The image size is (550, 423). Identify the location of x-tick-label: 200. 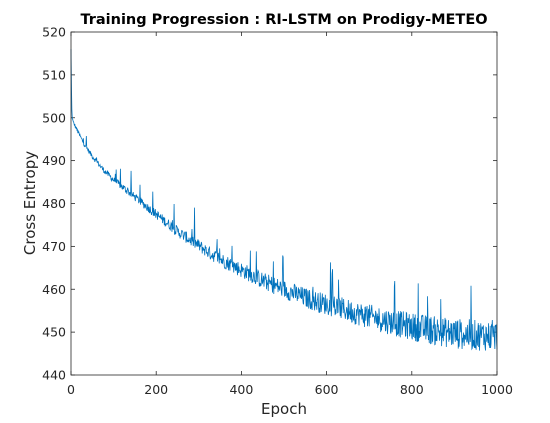
(156, 389).